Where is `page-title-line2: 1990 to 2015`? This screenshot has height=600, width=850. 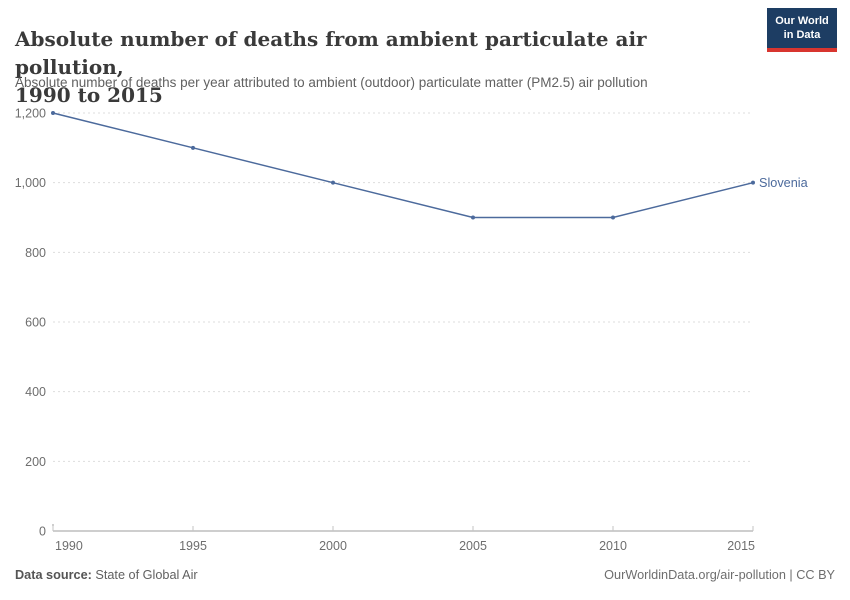
page-title-line2: 1990 to 2015 is located at coordinates (89, 95).